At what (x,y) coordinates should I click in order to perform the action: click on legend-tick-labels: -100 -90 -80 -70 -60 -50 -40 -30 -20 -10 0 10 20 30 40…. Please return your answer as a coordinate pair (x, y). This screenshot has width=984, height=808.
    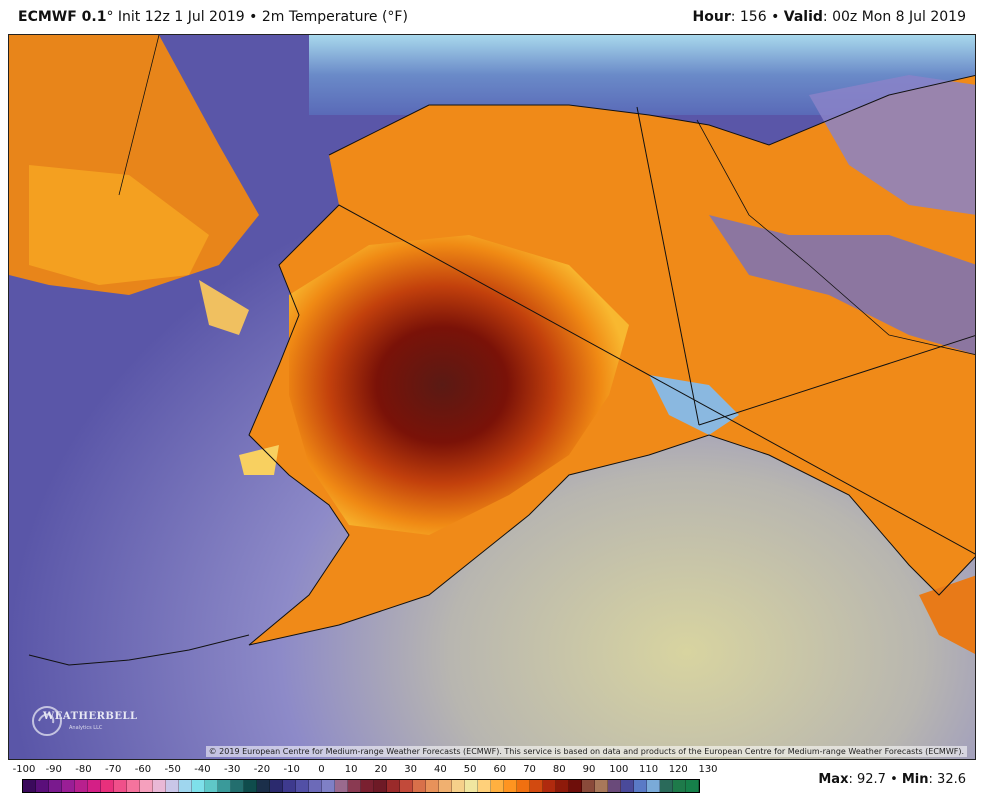
    Looking at the image, I should click on (364, 771).